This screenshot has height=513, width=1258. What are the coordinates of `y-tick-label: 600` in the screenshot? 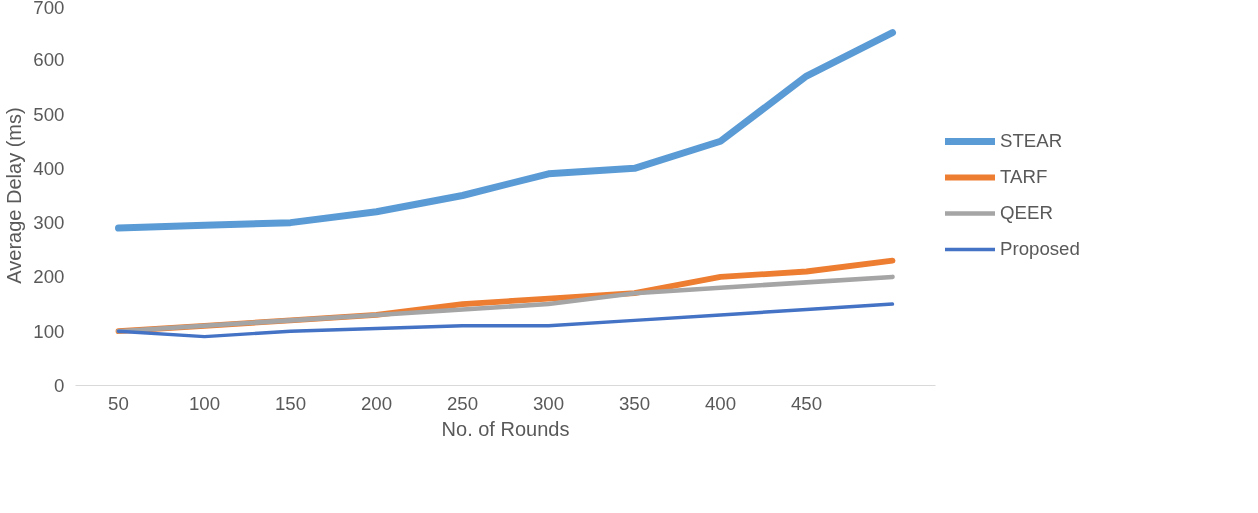 It's located at (49, 60).